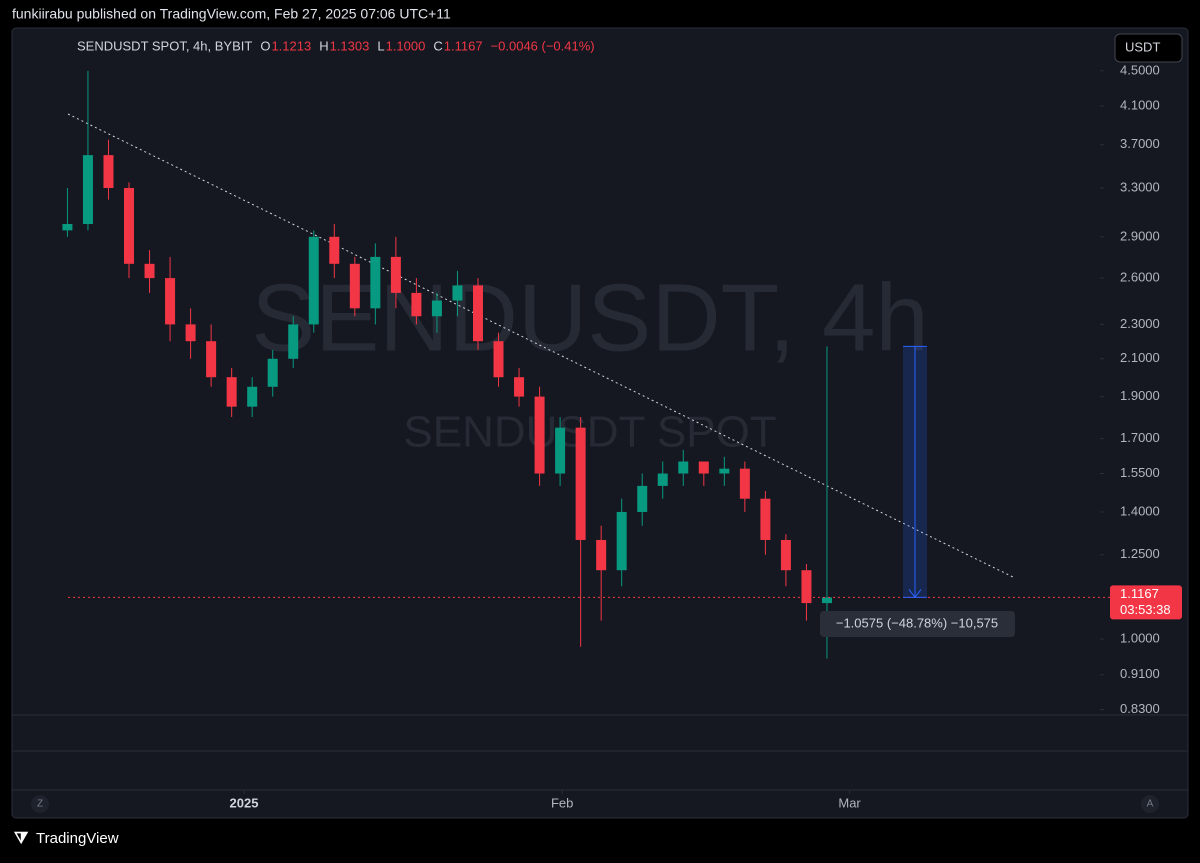  Describe the element at coordinates (590, 317) in the screenshot. I see `watermark: SENDUSDT, 4h` at that location.